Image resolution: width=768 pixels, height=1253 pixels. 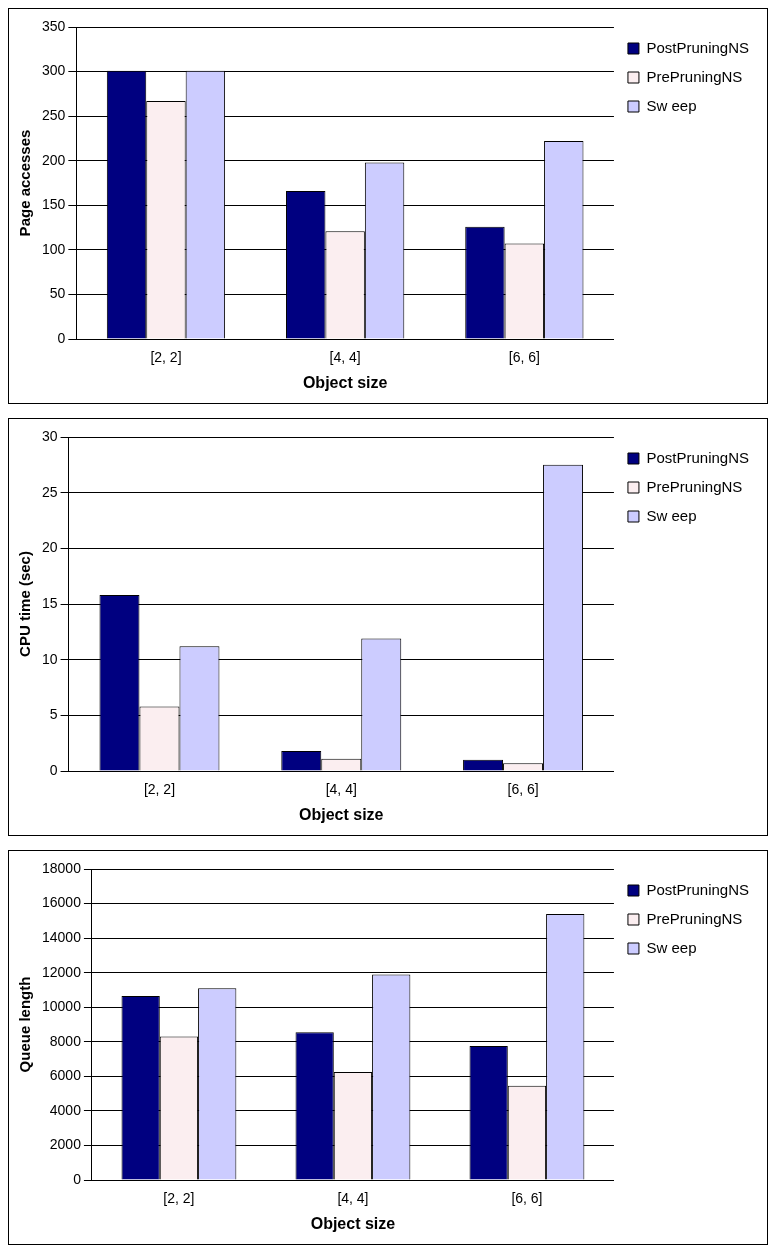 What do you see at coordinates (54, 204) in the screenshot?
I see `y-tick-label: 150` at bounding box center [54, 204].